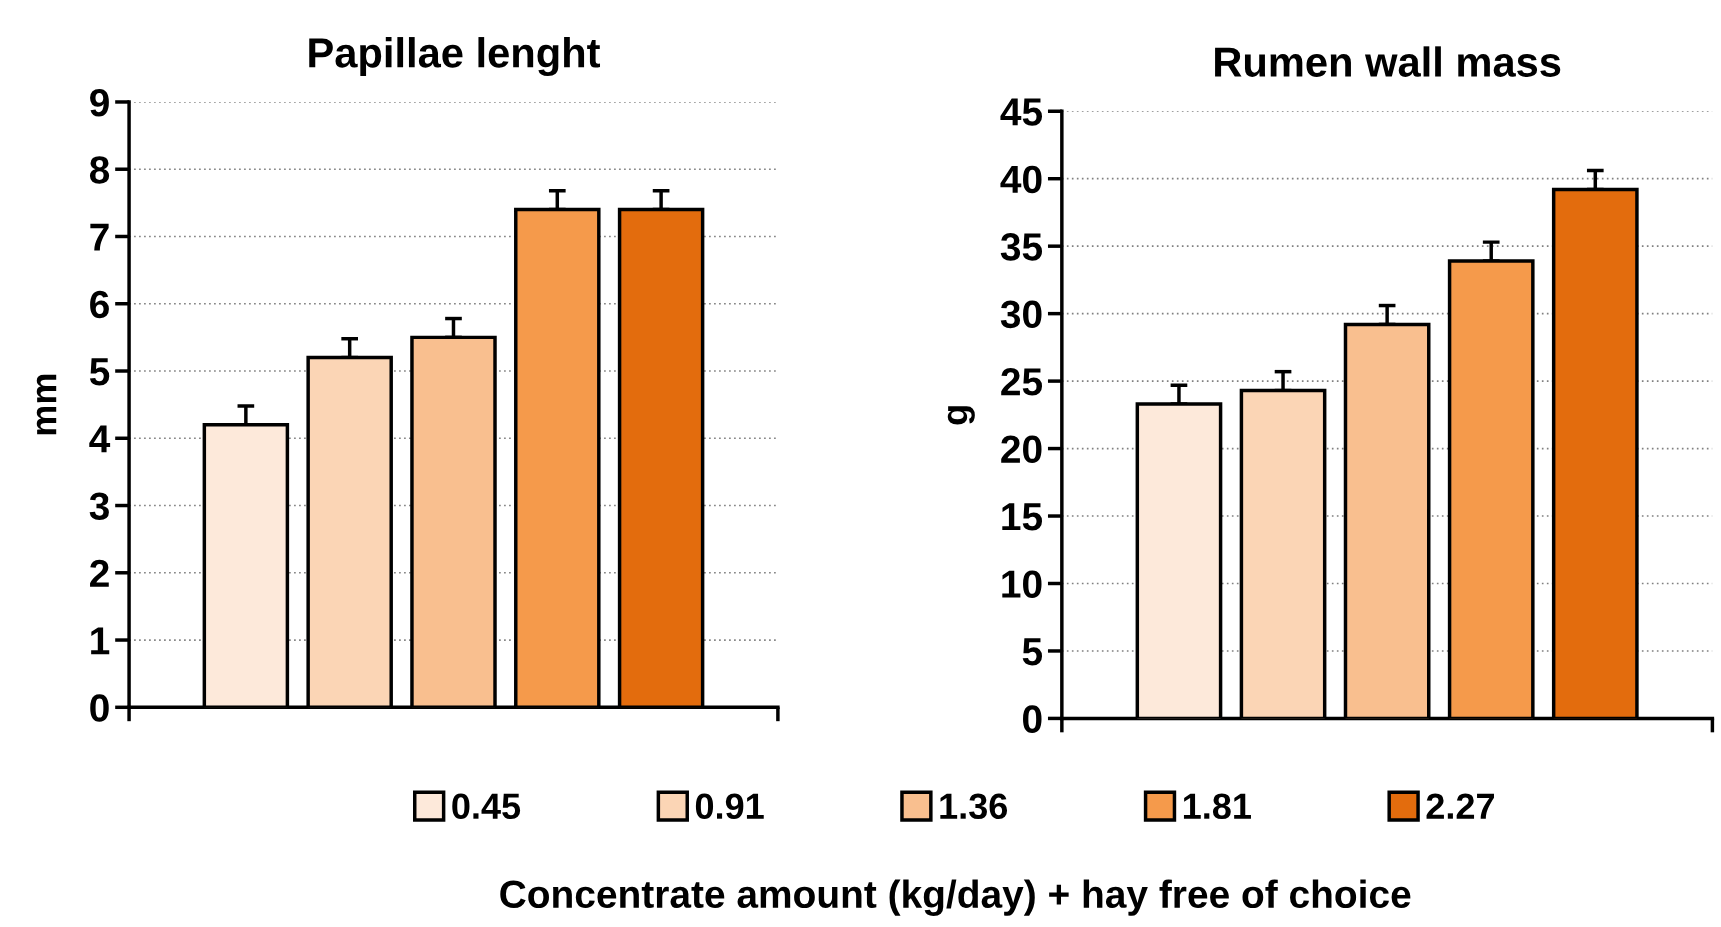 This screenshot has height=927, width=1721. Describe the element at coordinates (1021, 314) in the screenshot. I see `y-tick-label: 30` at that location.